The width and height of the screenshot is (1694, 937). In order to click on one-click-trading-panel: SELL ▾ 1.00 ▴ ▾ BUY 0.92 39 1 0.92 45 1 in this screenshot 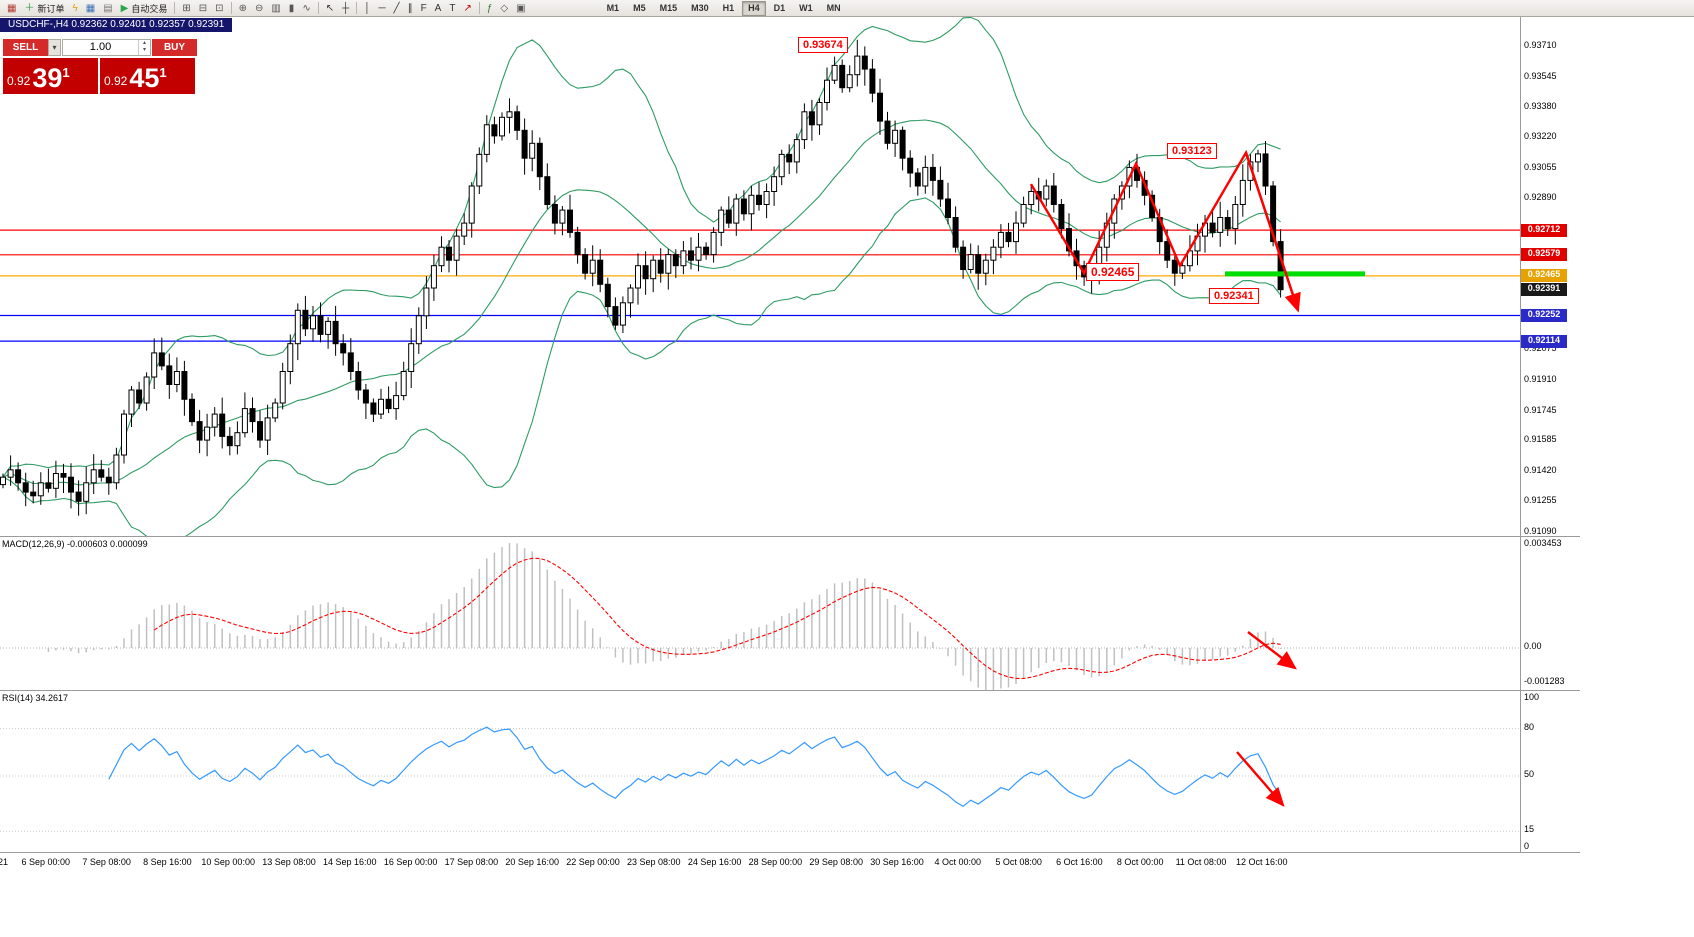, I will do `click(100, 66)`.